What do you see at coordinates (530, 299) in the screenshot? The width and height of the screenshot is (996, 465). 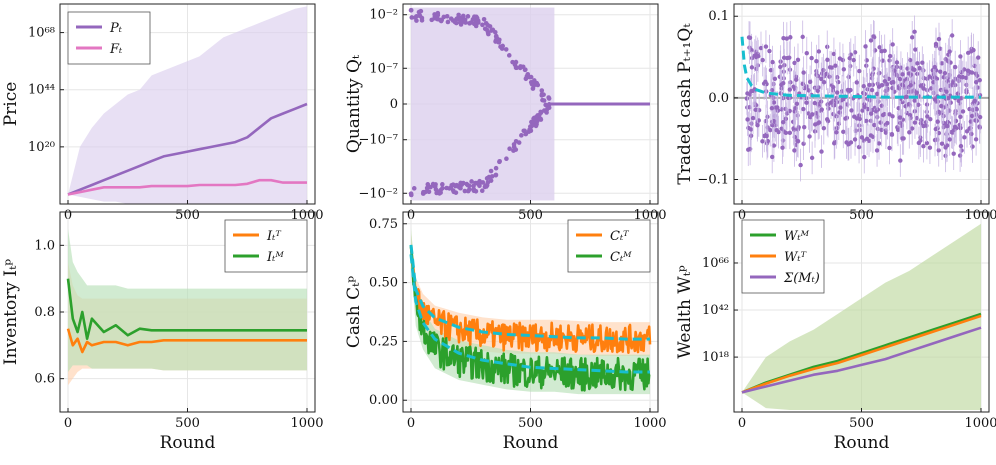 I see `series-line` at bounding box center [530, 299].